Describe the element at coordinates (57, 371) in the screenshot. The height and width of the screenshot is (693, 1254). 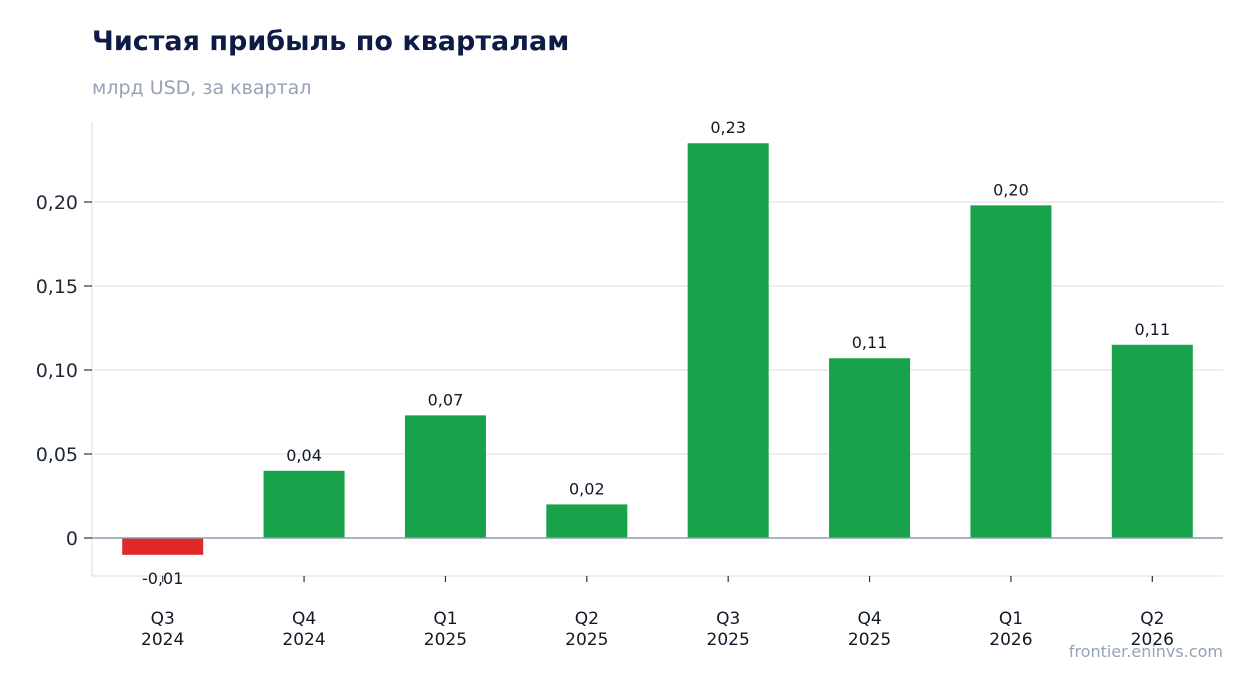
I see `y-tick-label: 0,10` at that location.